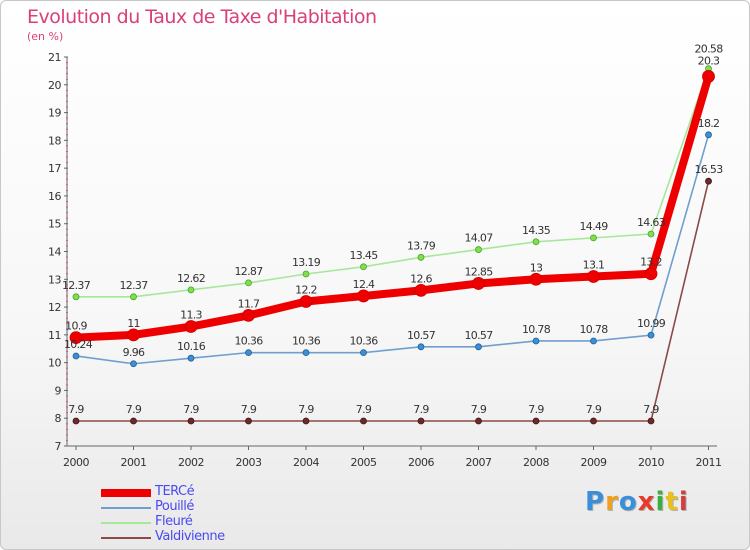 The height and width of the screenshot is (550, 750). Describe the element at coordinates (594, 265) in the screenshot. I see `data-label: 13.1` at that location.